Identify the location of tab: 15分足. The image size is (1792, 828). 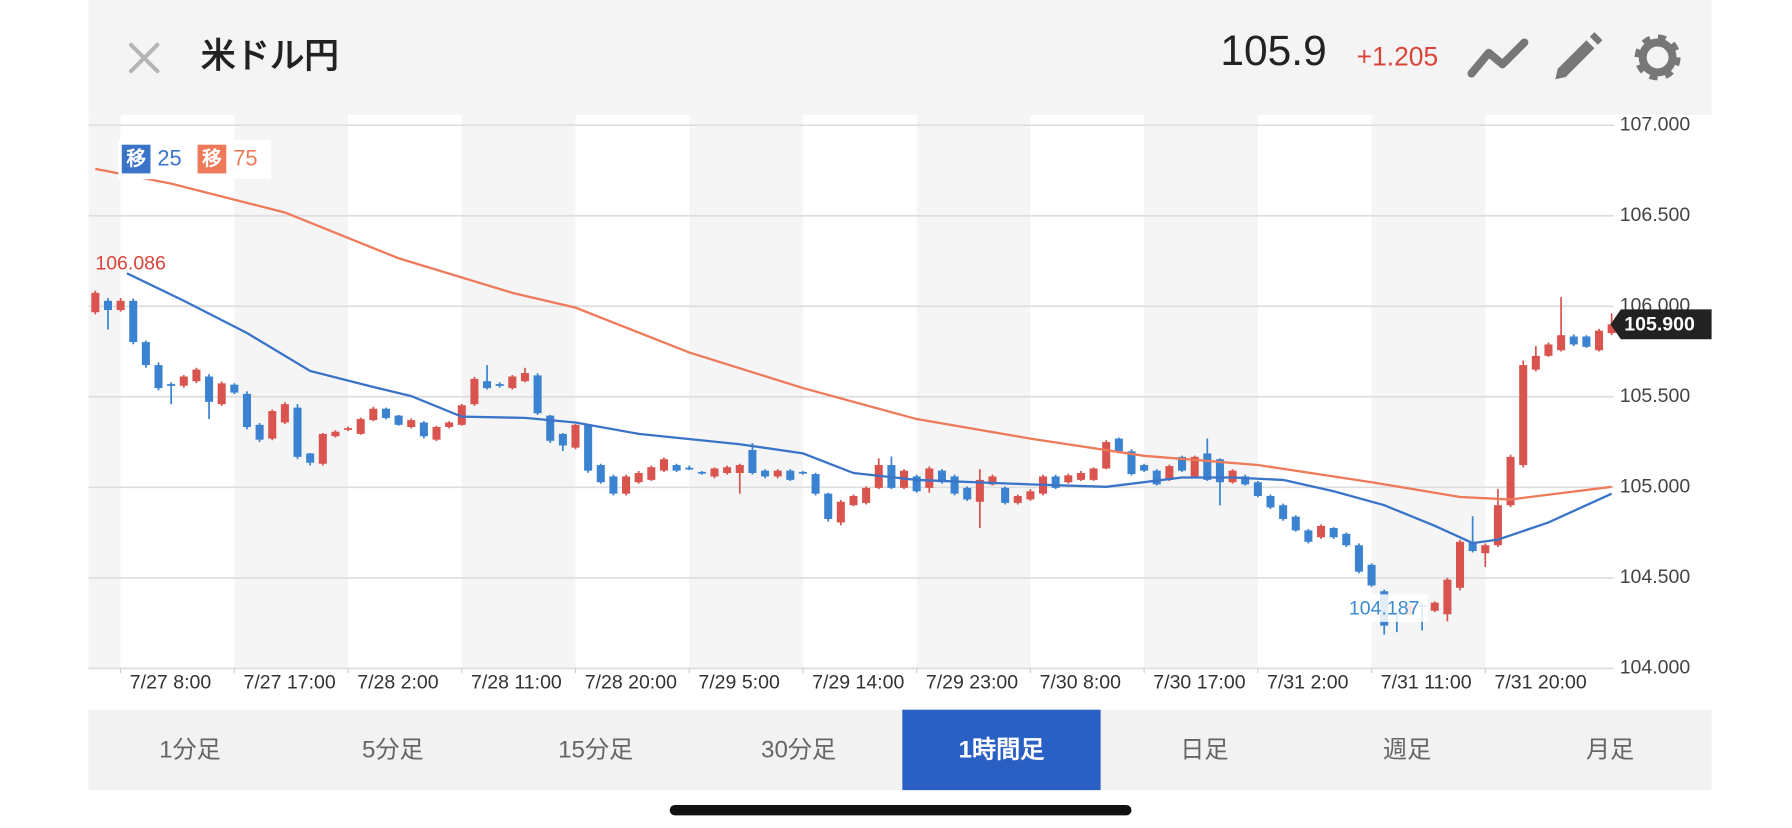
(595, 749).